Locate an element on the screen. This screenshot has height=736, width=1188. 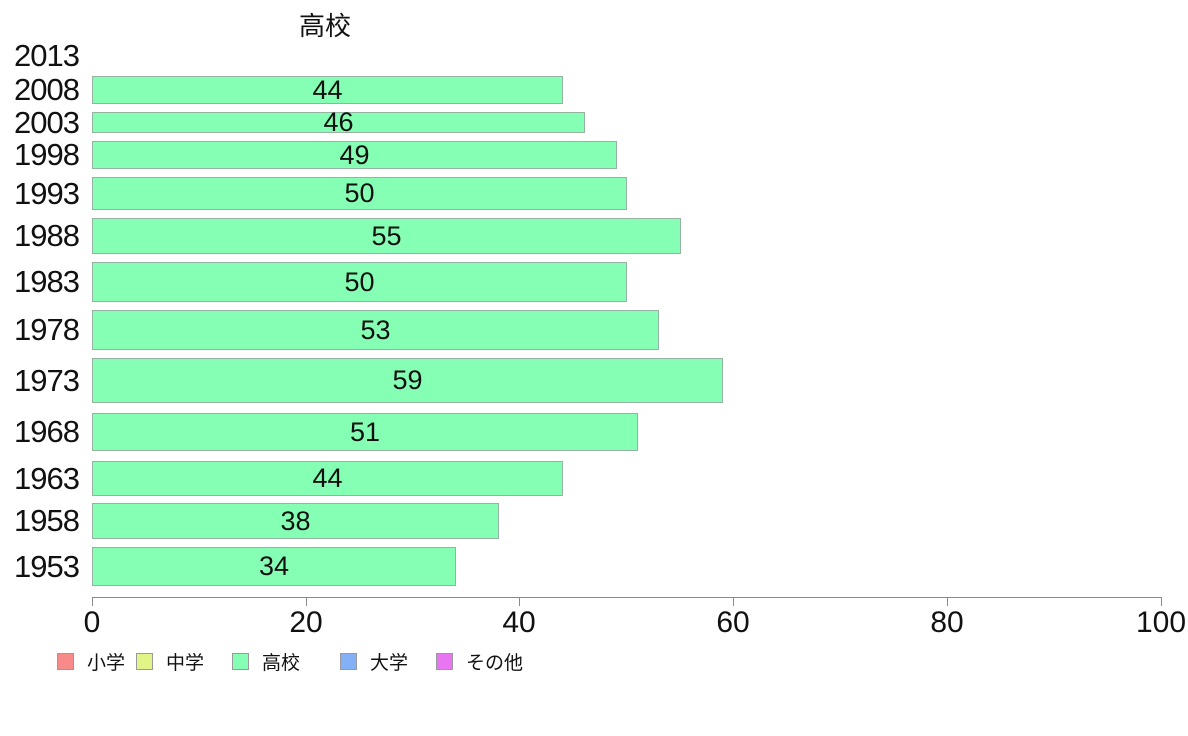
bar-1988: 55 is located at coordinates (386, 236).